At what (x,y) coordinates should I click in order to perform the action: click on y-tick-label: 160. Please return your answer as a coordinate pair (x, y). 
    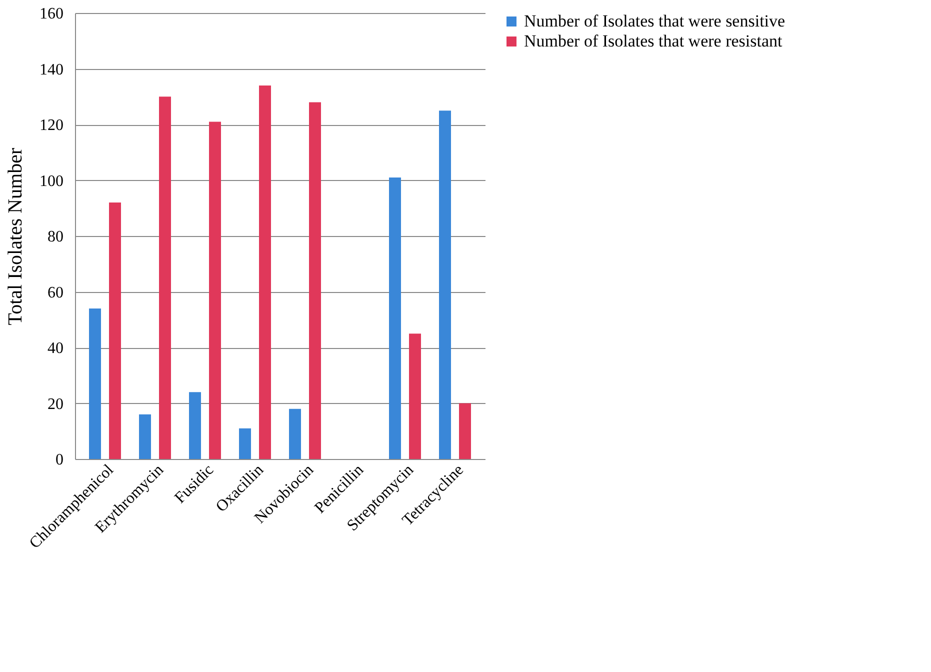
    Looking at the image, I should click on (52, 14).